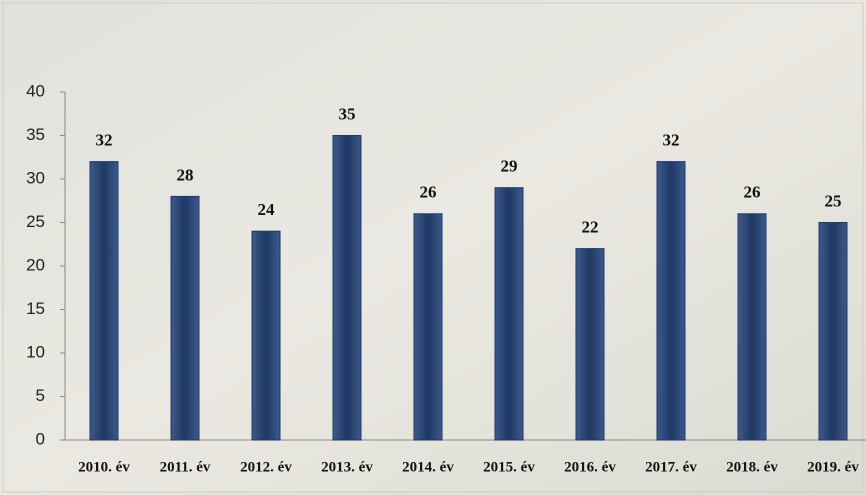 This screenshot has height=495, width=866. Describe the element at coordinates (509, 467) in the screenshot. I see `x-tick-label: 2015. év` at that location.